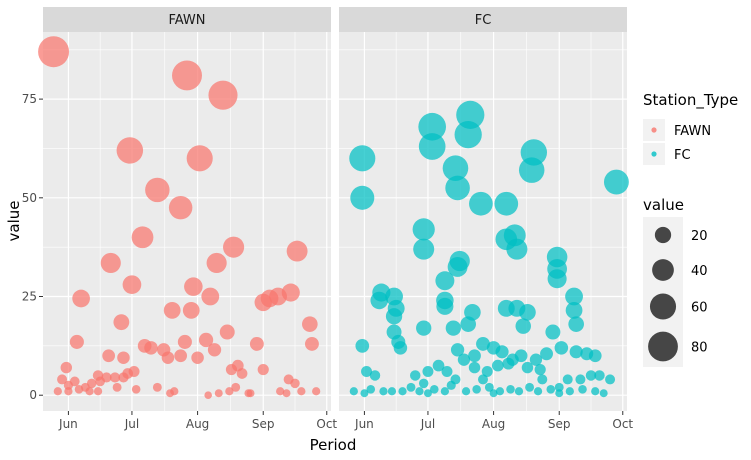 The width and height of the screenshot is (751, 460). I want to click on legend-label: FAWN, so click(692, 131).